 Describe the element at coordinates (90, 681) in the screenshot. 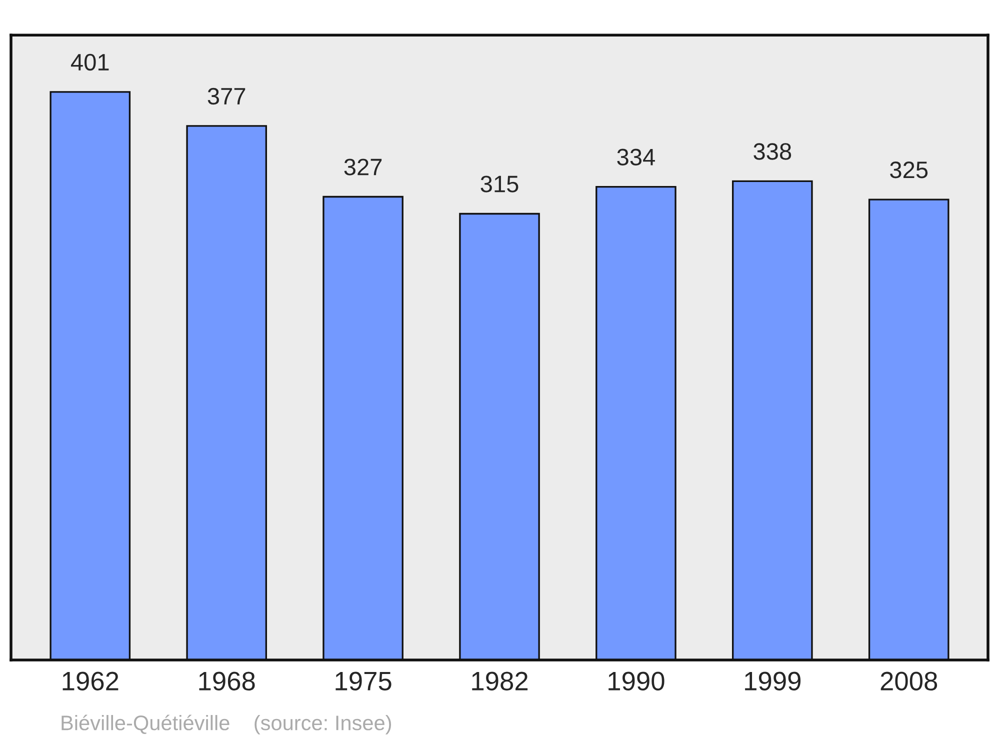

I see `x-tick-label: 1962` at that location.